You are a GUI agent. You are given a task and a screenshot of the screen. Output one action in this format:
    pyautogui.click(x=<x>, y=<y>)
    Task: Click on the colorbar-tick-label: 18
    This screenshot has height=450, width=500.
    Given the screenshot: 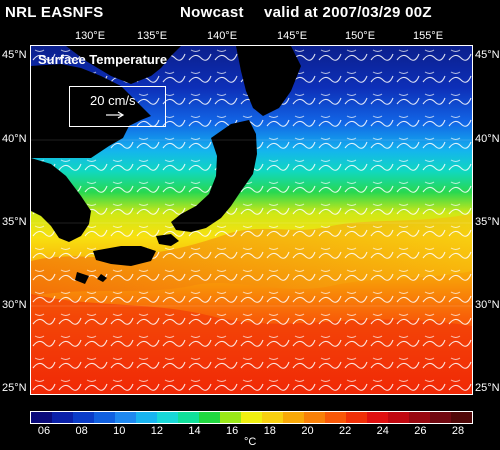 What is the action you would take?
    pyautogui.click(x=269, y=431)
    